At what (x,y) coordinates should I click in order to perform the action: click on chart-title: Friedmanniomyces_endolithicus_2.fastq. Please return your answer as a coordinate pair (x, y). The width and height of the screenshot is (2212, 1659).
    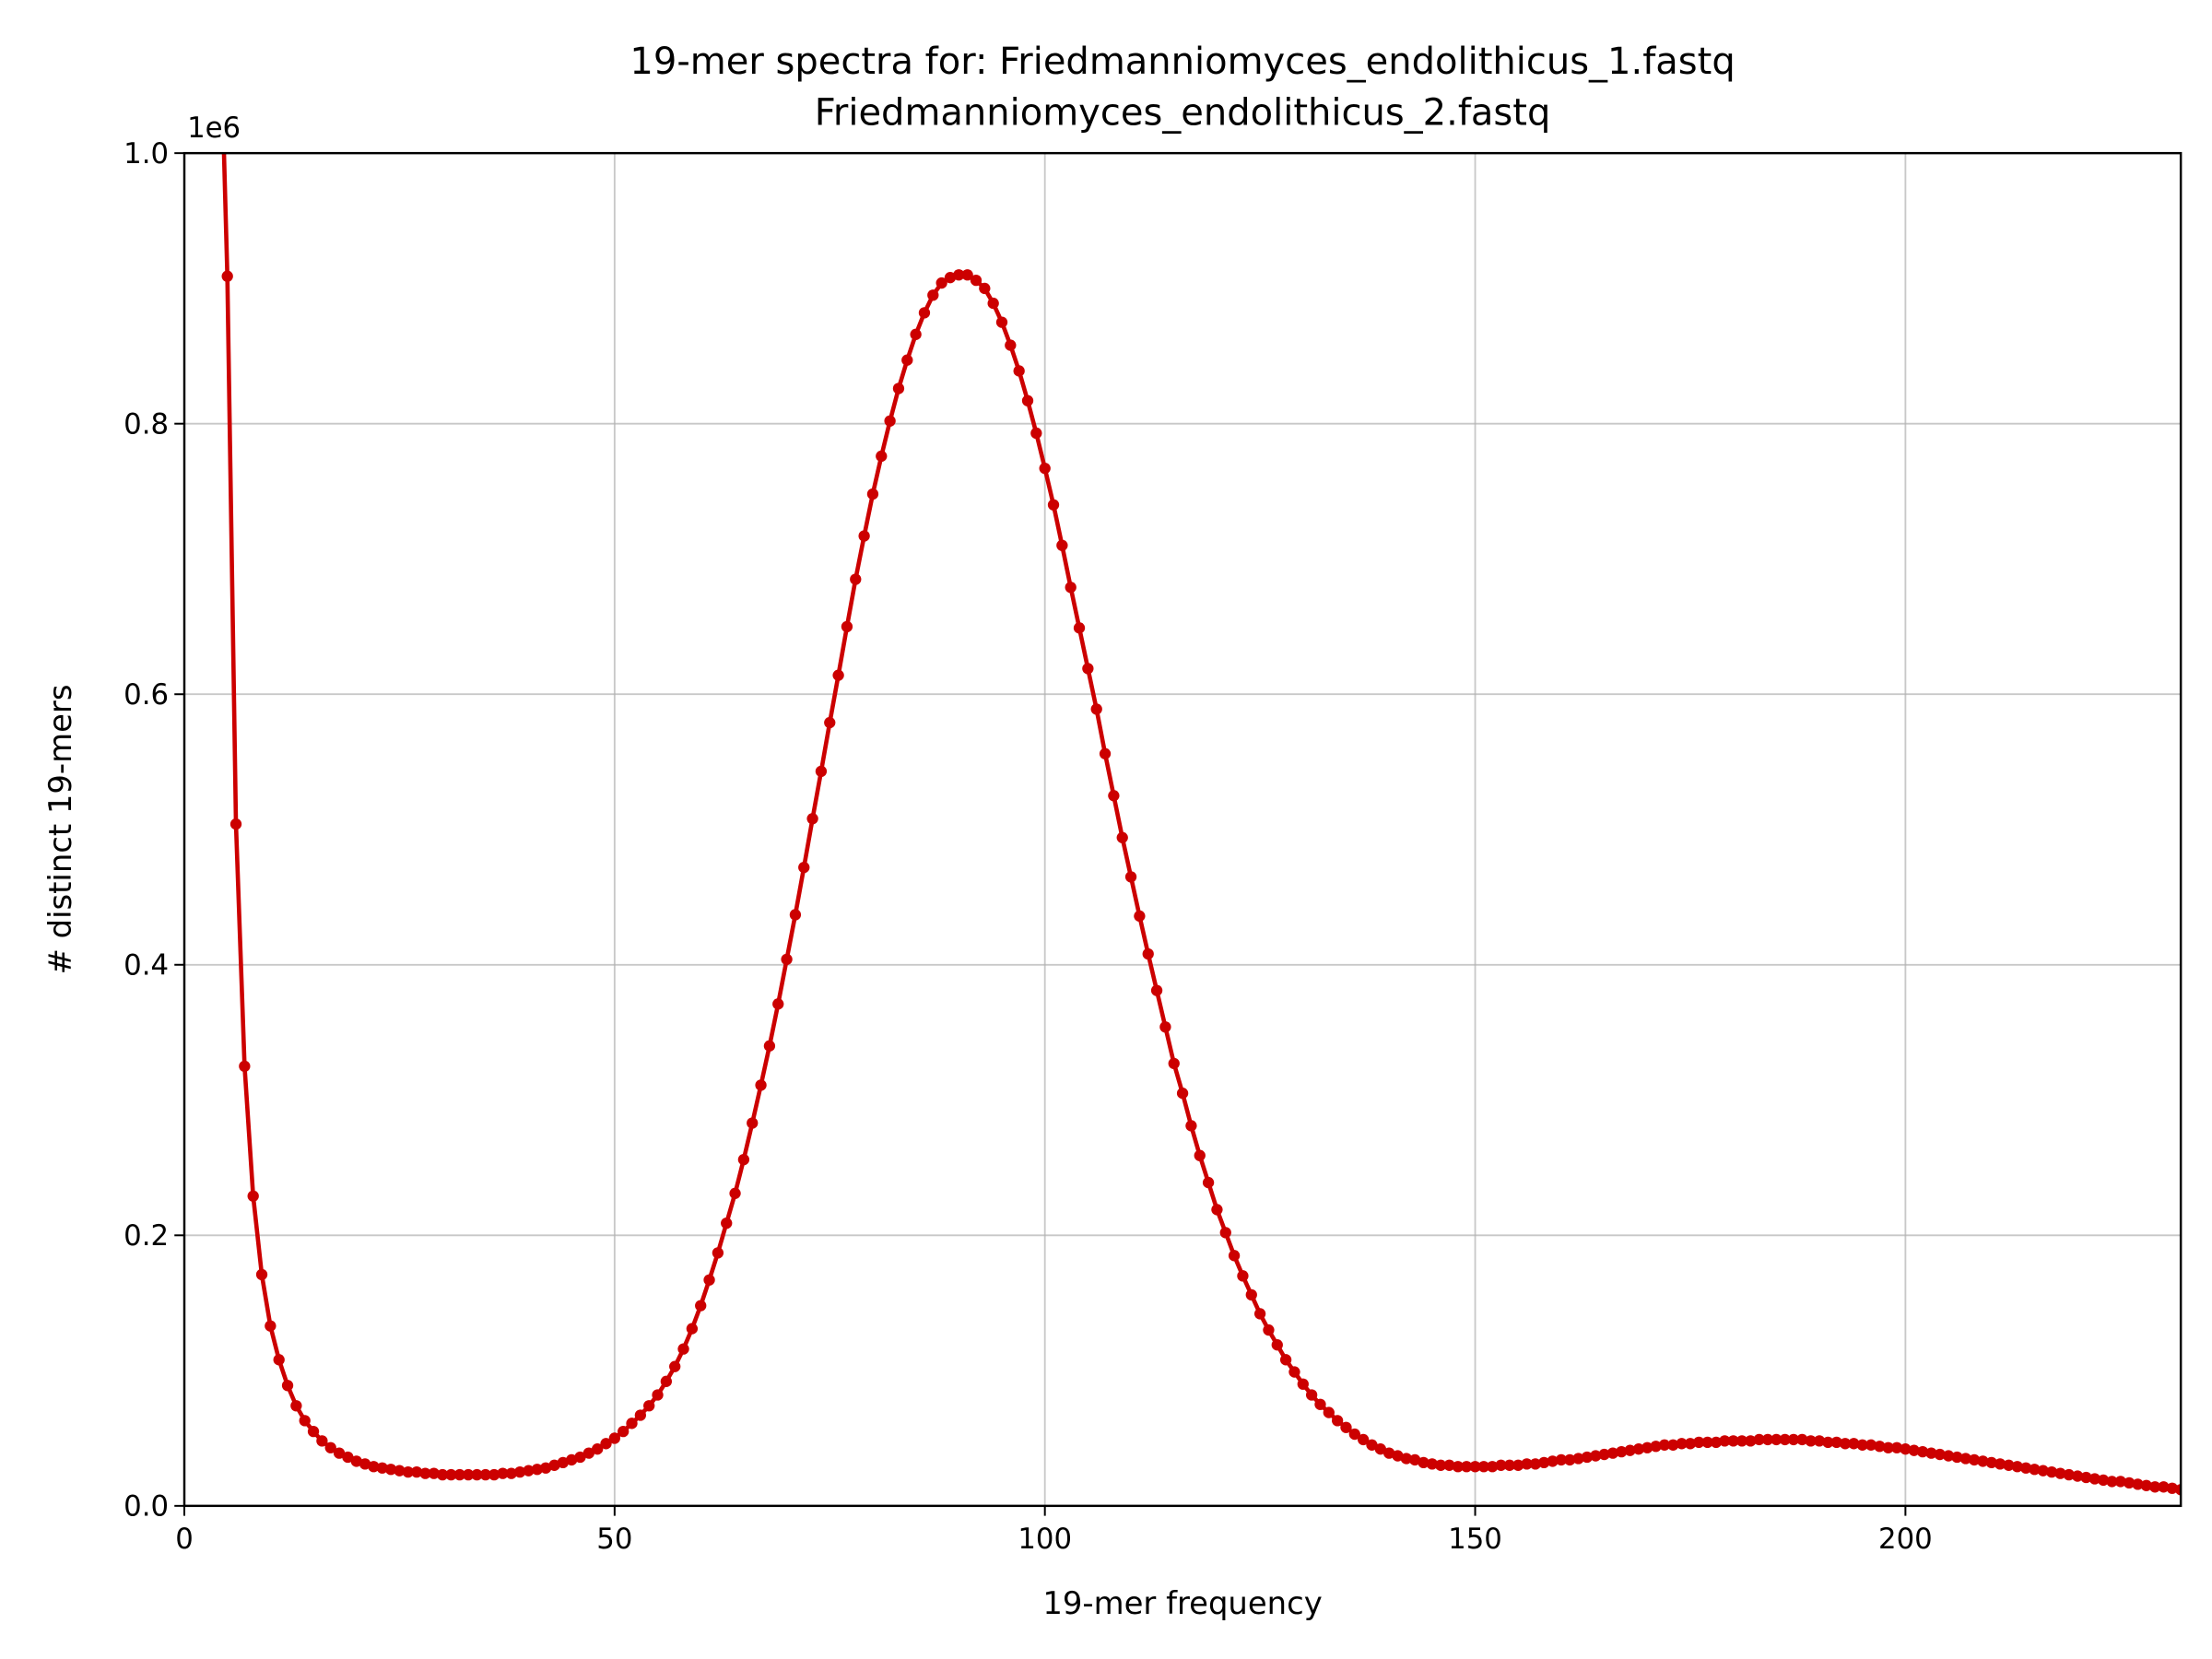
    Looking at the image, I should click on (1183, 112).